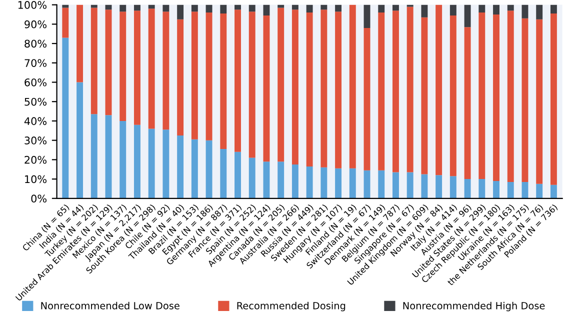  What do you see at coordinates (291, 307) in the screenshot?
I see `legend-label: Recommended Dosing` at bounding box center [291, 307].